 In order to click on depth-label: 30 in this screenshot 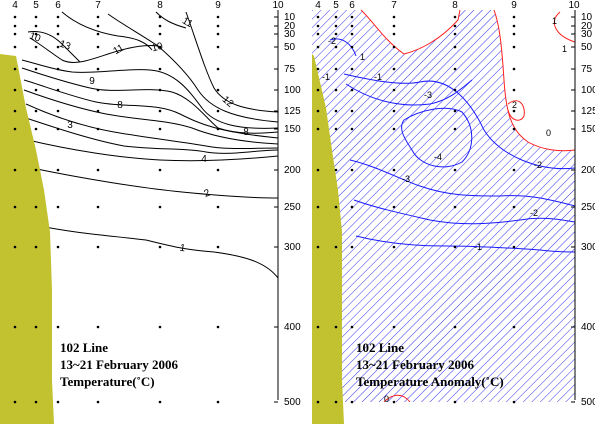, I will do `click(587, 34)`.